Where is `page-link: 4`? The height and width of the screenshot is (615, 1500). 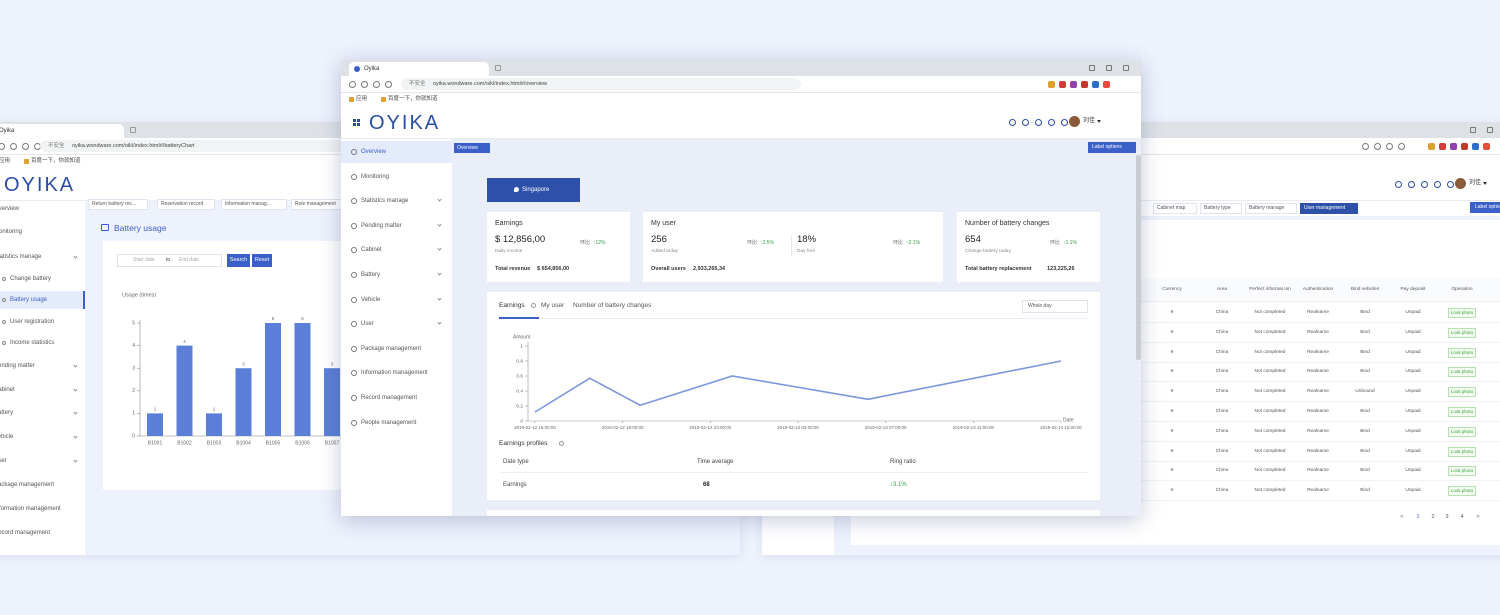
page-link: 4 is located at coordinates (1462, 517).